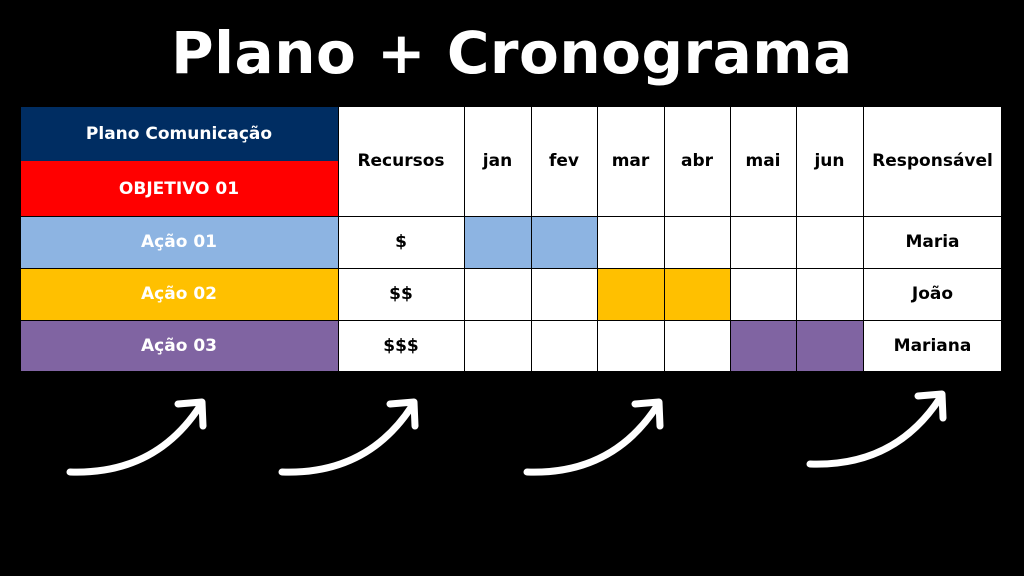  I want to click on action-label: Ação 03, so click(179, 346).